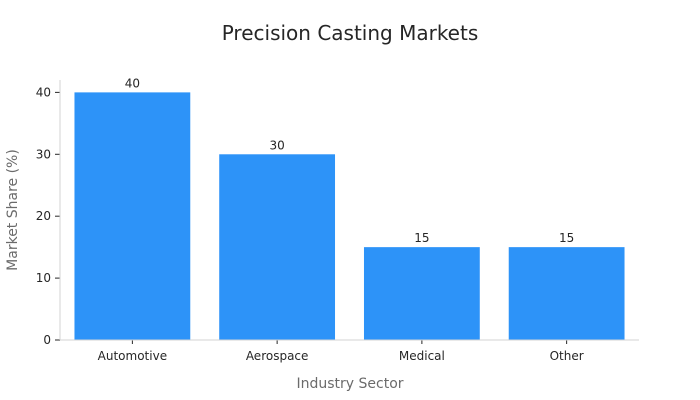 The image size is (700, 400). What do you see at coordinates (421, 238) in the screenshot?
I see `data-label-medical: 15` at bounding box center [421, 238].